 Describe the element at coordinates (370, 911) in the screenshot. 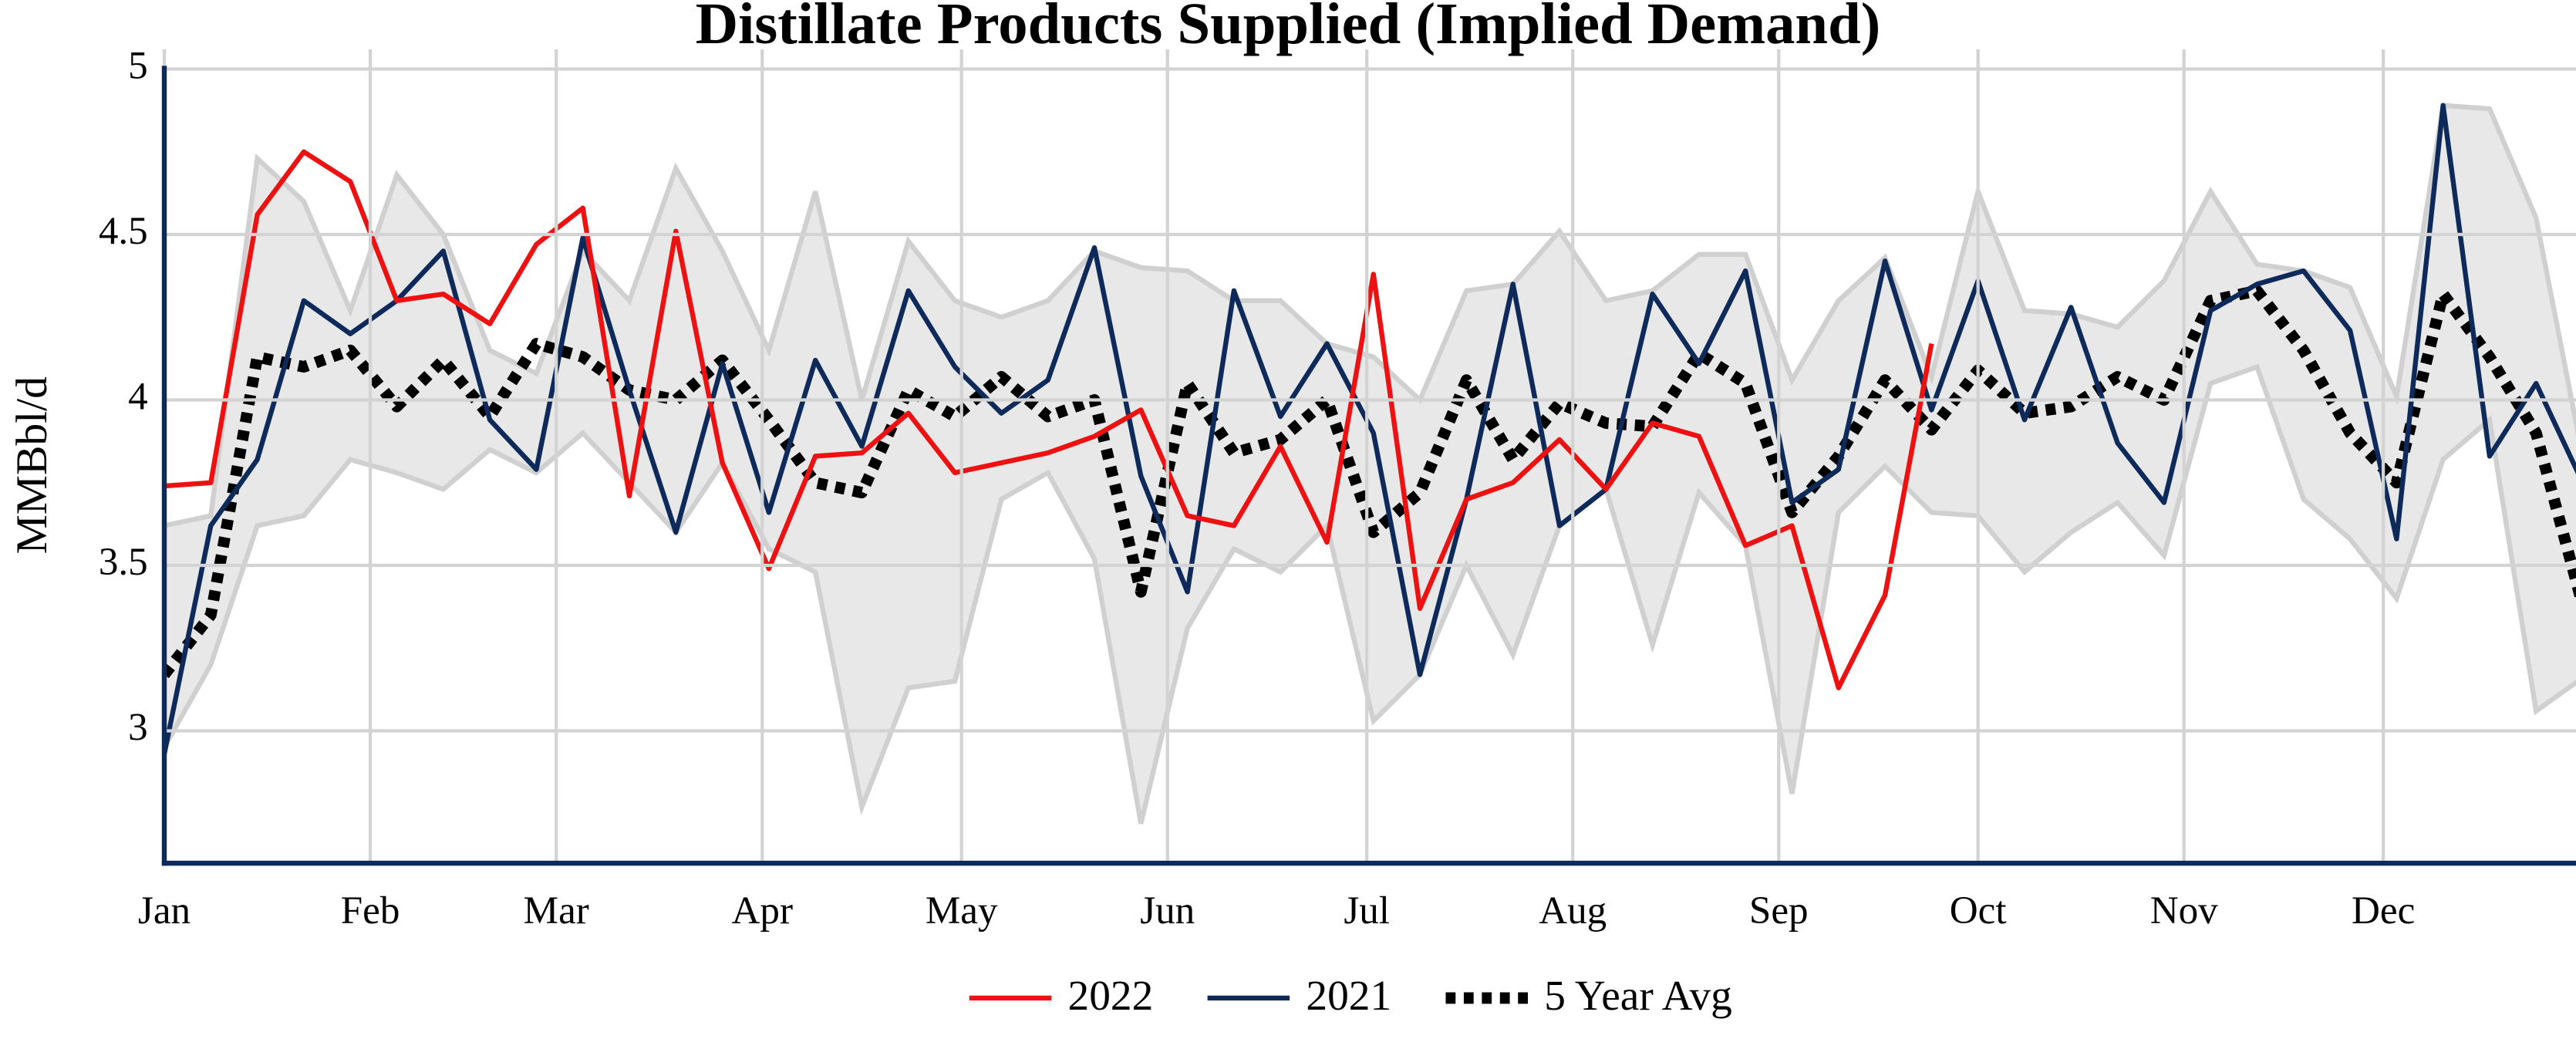

I see `x-tick-label: Feb` at that location.